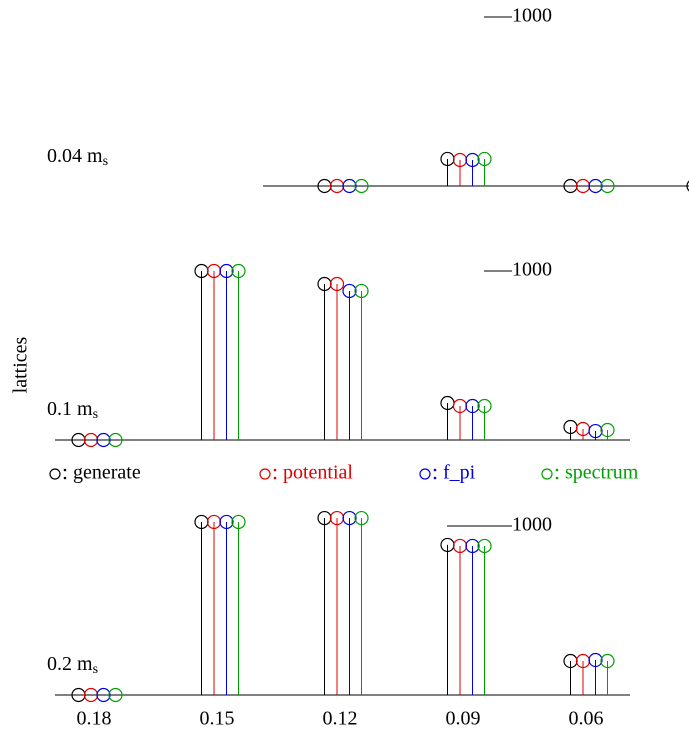  What do you see at coordinates (459, 473) in the screenshot?
I see `legend-label: f_pi` at bounding box center [459, 473].